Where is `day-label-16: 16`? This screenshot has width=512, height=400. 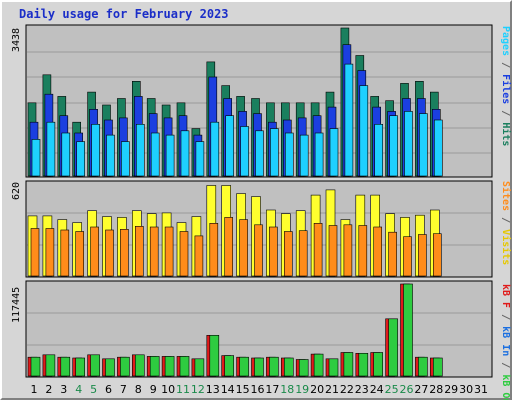 day-label-16: 16 is located at coordinates (258, 389).